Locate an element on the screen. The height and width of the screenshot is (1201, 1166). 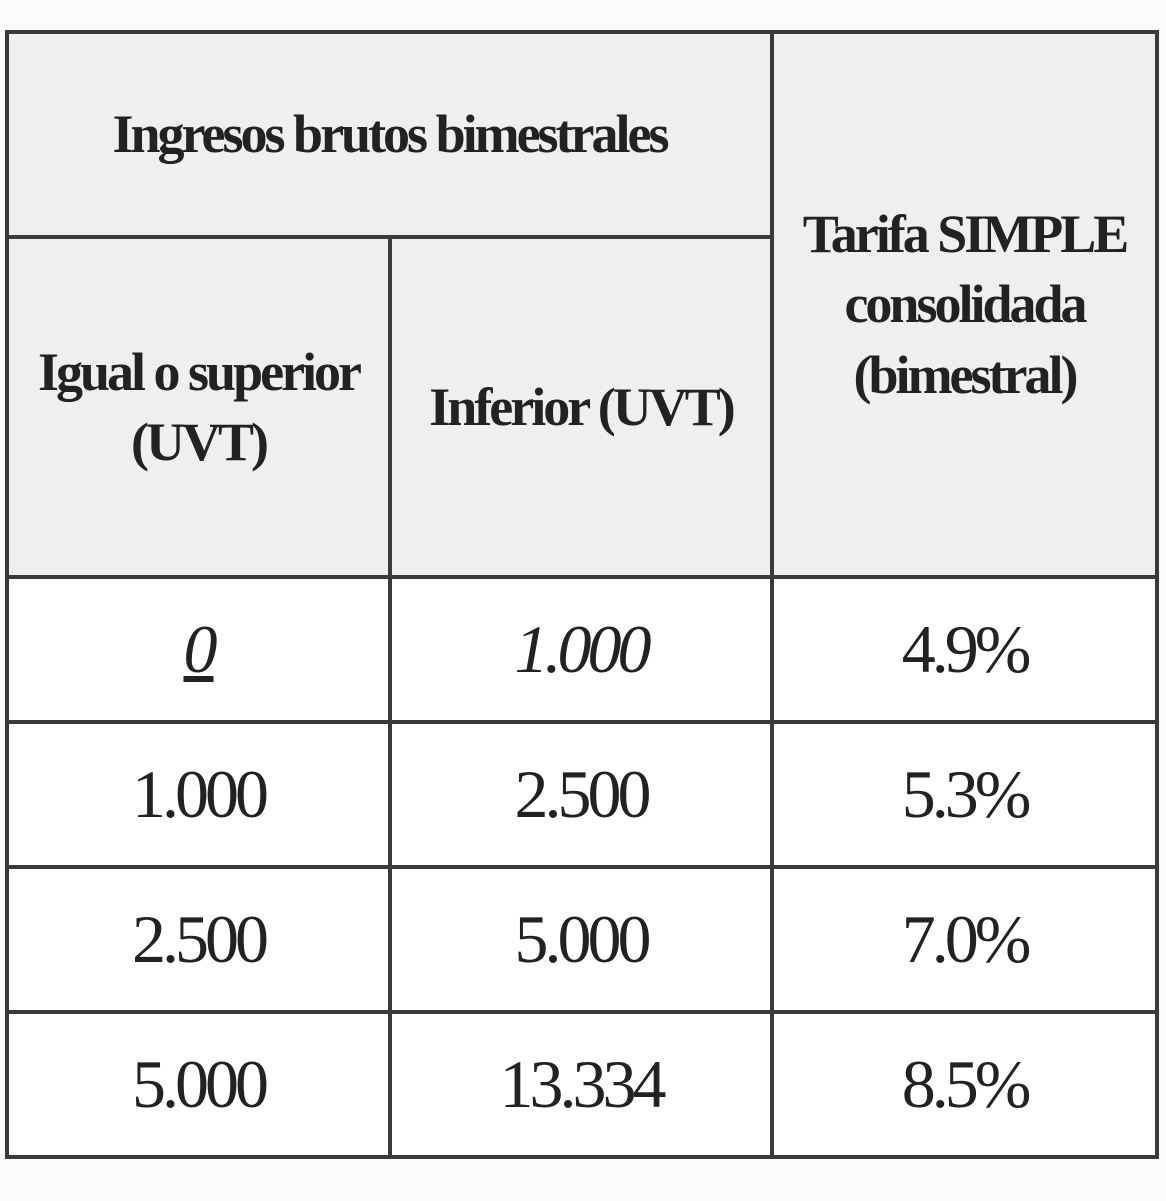
rate-value: 8.5% is located at coordinates (965, 1084).